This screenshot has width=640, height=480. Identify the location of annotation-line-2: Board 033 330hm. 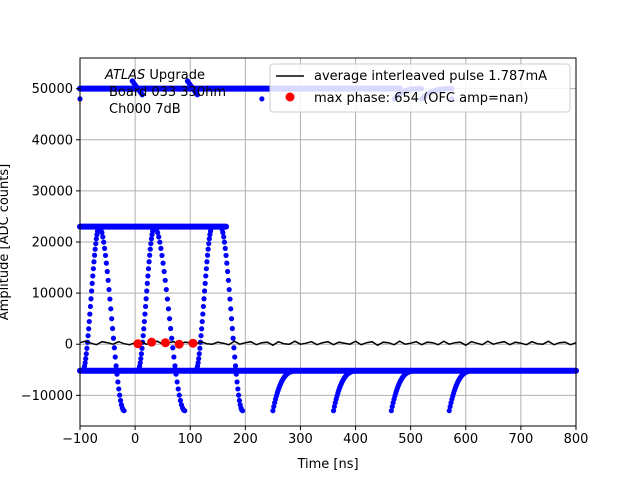
(167, 92).